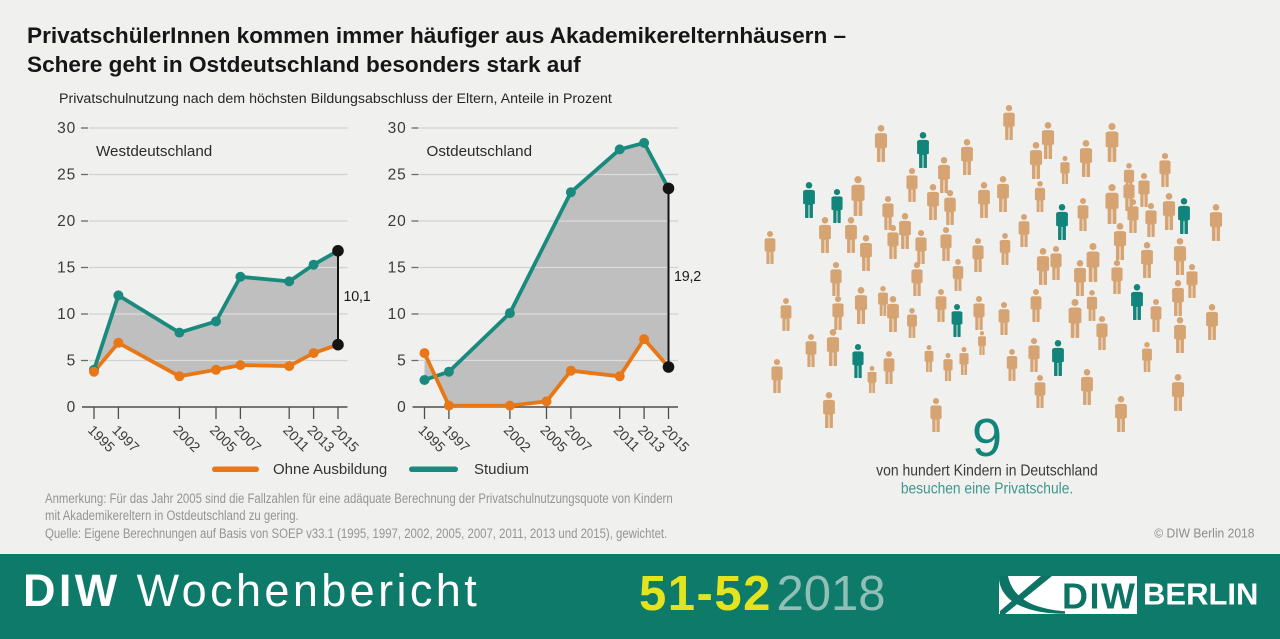  Describe the element at coordinates (330, 469) in the screenshot. I see `svg-text: Ohne Ausbildung` at that location.